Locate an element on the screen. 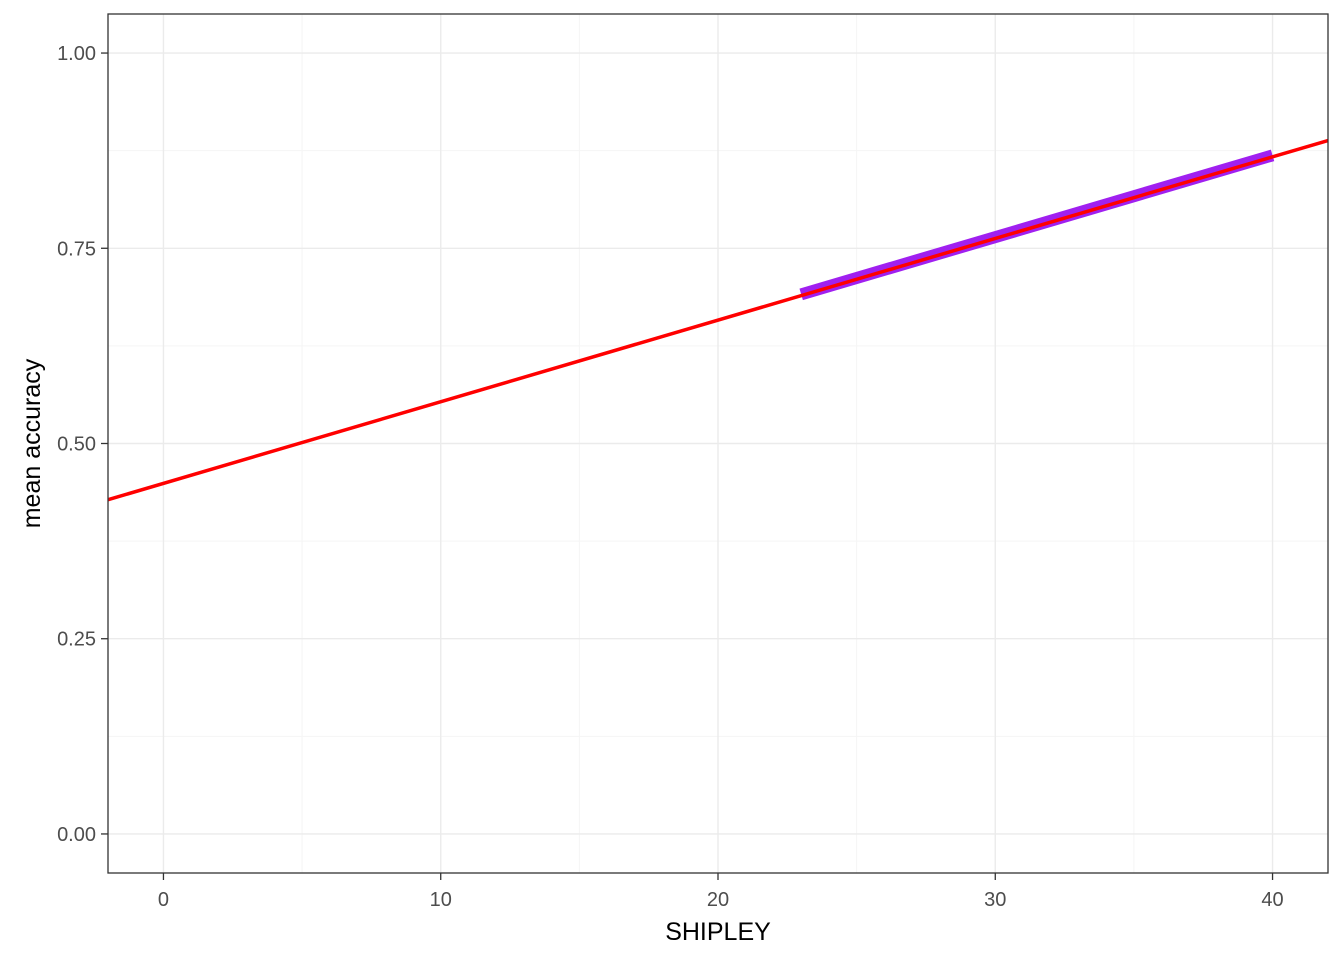  y-axis-title: mean accuracy is located at coordinates (32, 443).